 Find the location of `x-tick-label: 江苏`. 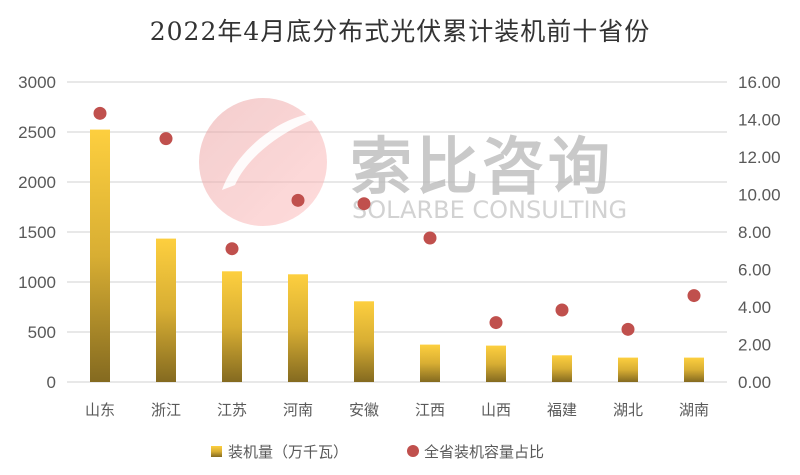

x-tick-label: 江苏 is located at coordinates (232, 410).